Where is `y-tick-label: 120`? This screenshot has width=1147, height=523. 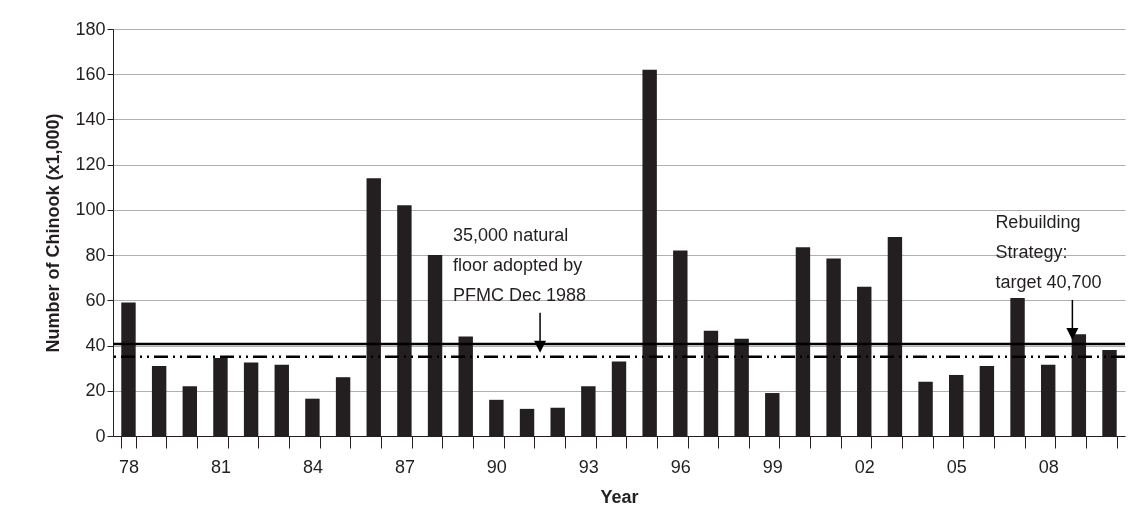 y-tick-label: 120 is located at coordinates (90, 164).